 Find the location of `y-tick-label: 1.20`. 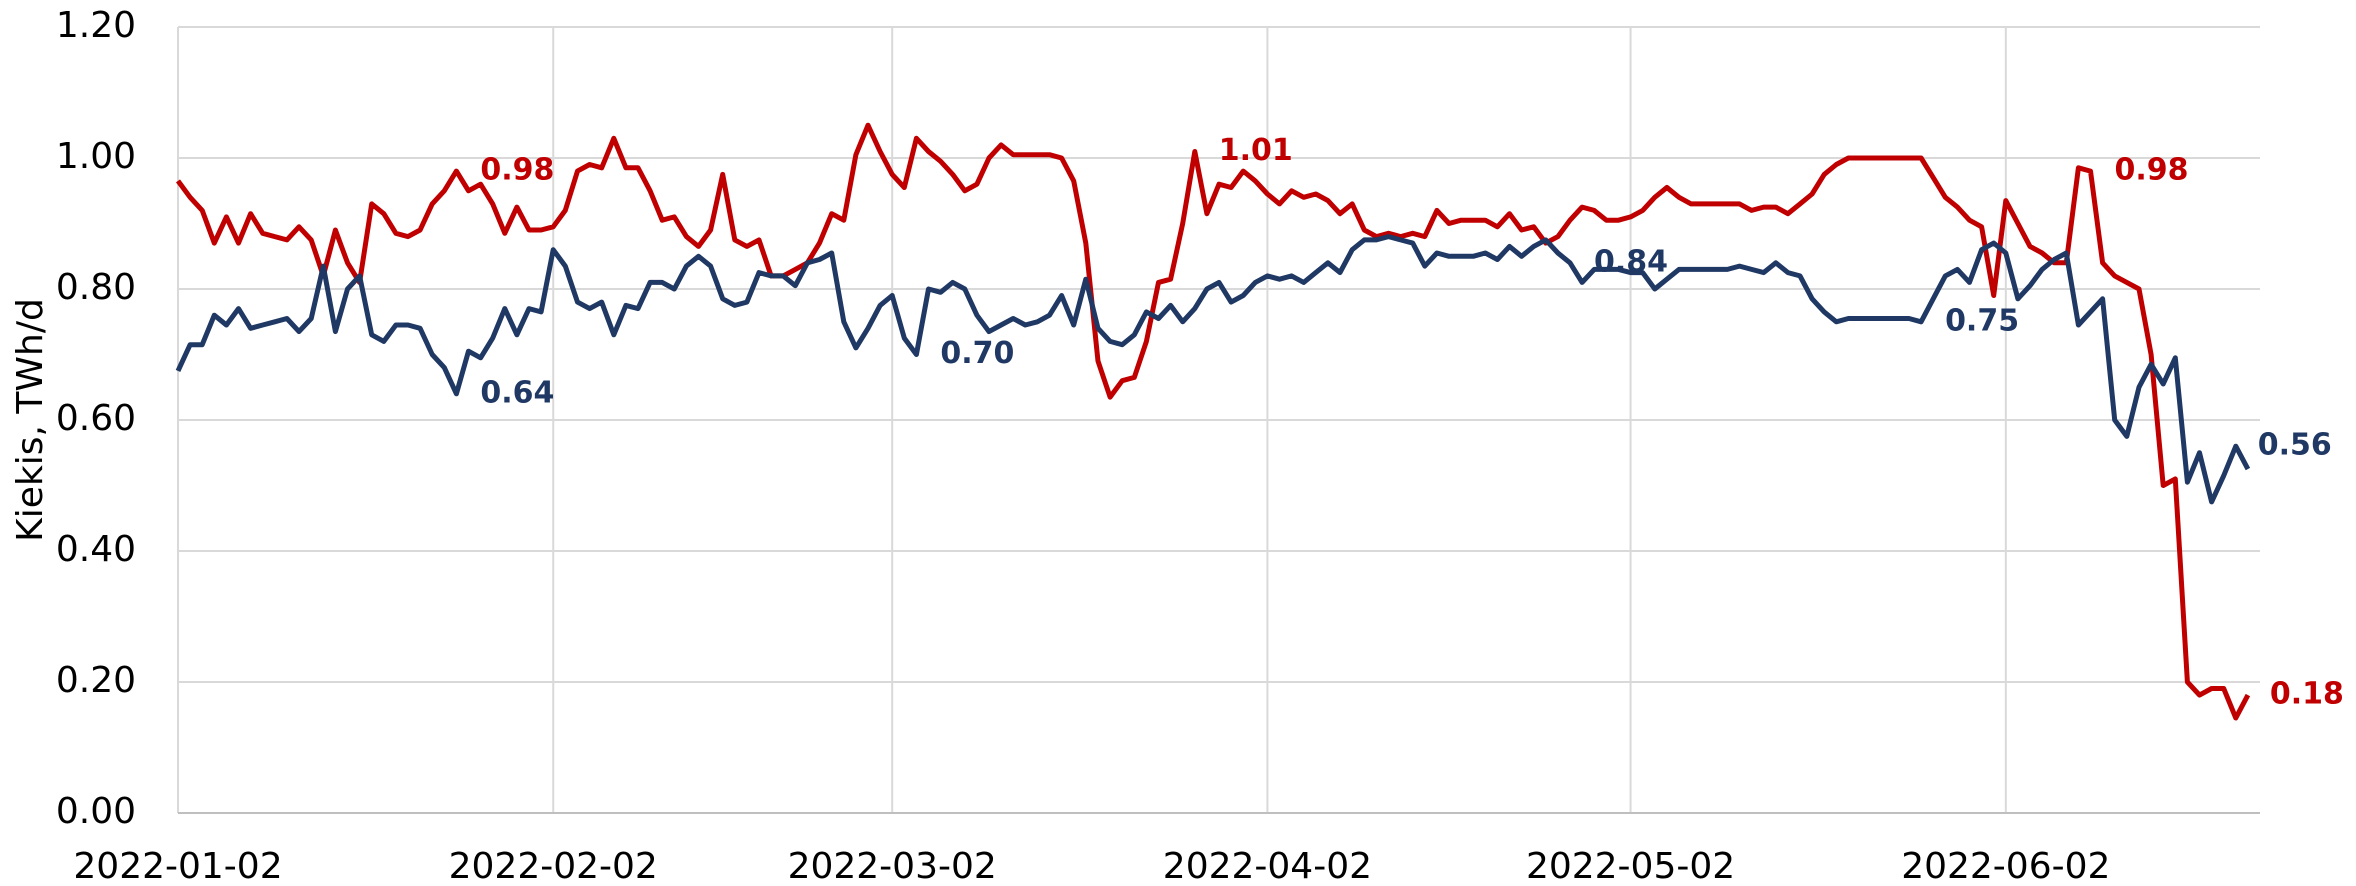

y-tick-label: 1.20 is located at coordinates (96, 25).